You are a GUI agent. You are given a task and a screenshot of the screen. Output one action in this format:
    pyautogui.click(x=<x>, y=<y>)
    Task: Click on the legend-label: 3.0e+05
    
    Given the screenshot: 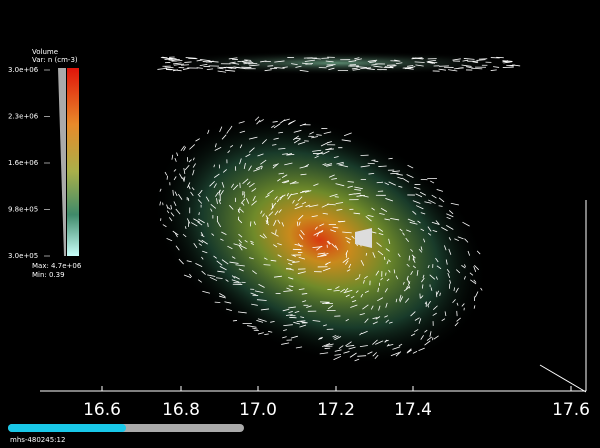 What is the action you would take?
    pyautogui.click(x=23, y=256)
    